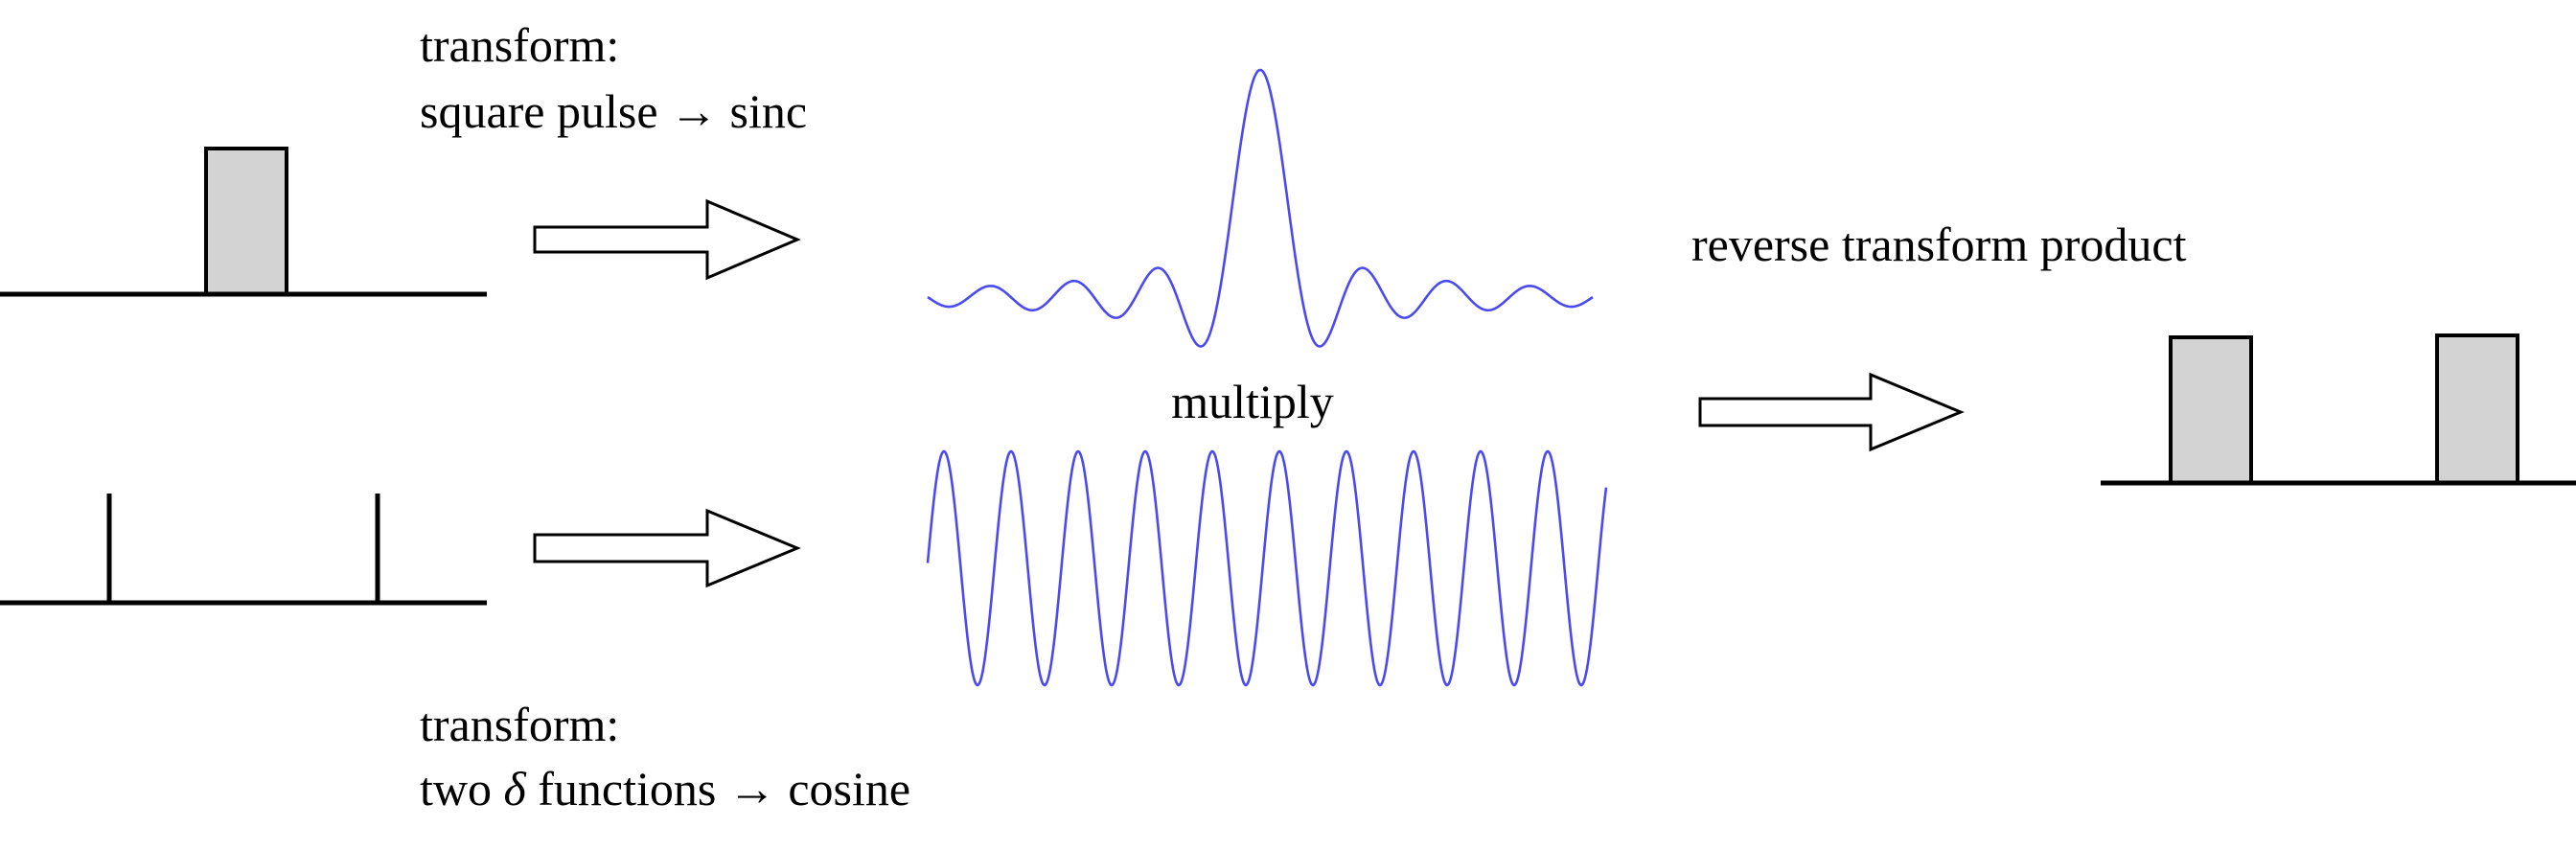 The width and height of the screenshot is (2576, 850). I want to click on transform-arrow-top, so click(667, 239).